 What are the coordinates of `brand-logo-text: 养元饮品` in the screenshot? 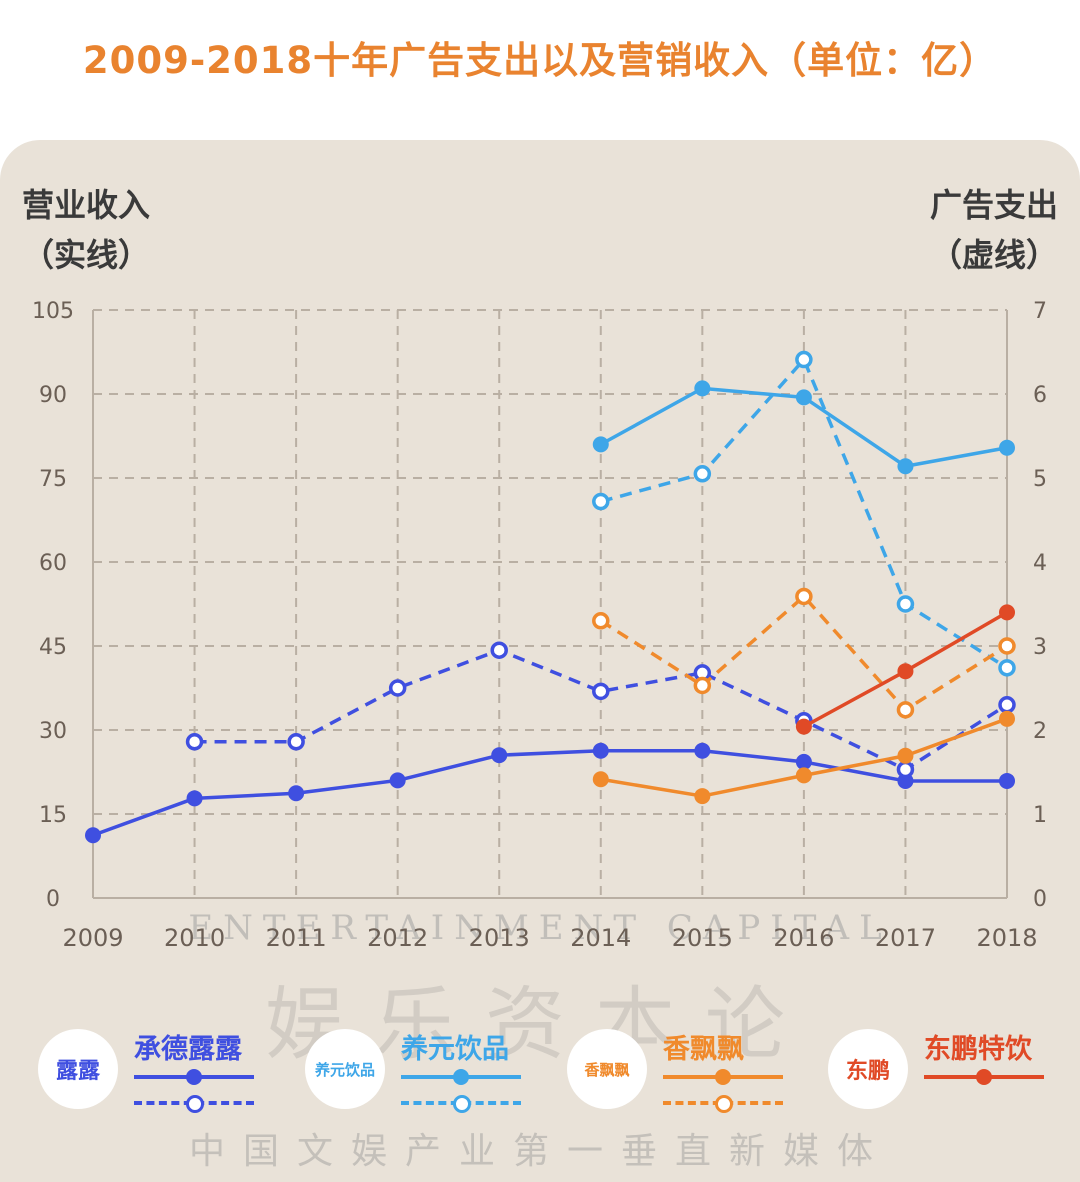 It's located at (344, 1069).